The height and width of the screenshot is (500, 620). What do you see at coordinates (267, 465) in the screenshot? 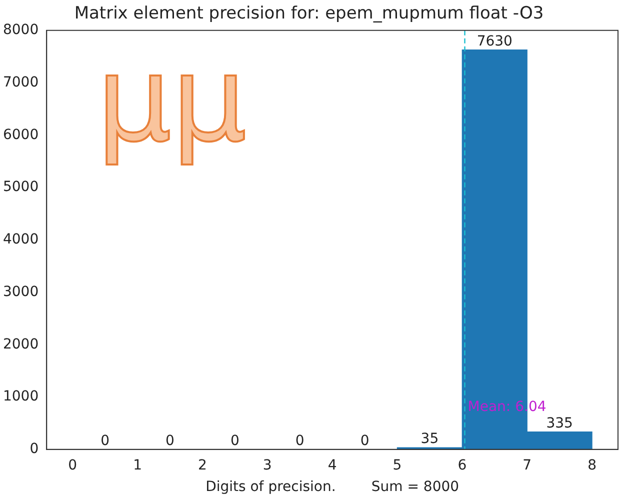
I see `x-tick-label: 3` at bounding box center [267, 465].